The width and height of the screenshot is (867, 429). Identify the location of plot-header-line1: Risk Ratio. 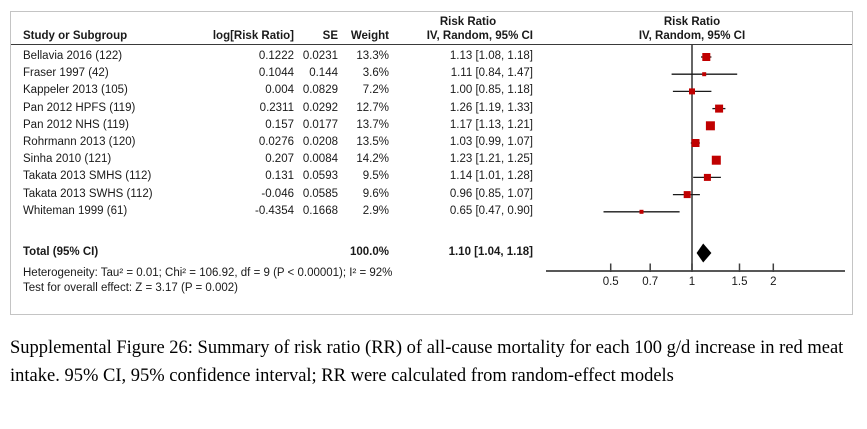
(692, 22).